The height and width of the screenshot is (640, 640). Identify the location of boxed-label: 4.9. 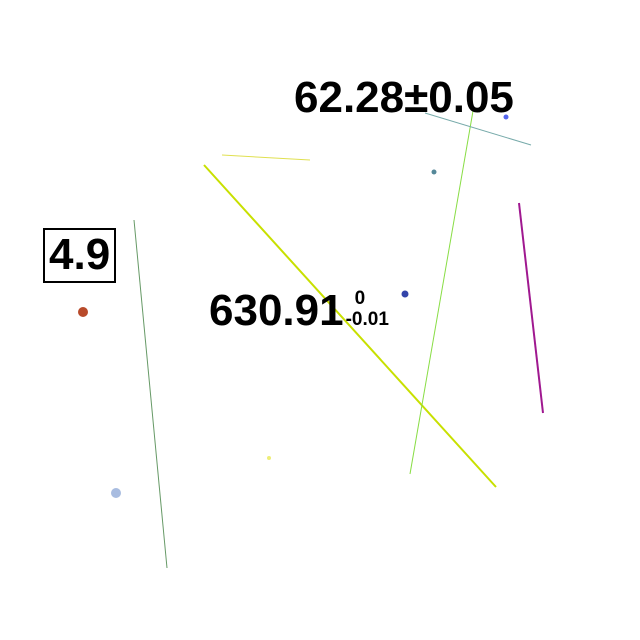
(80, 255).